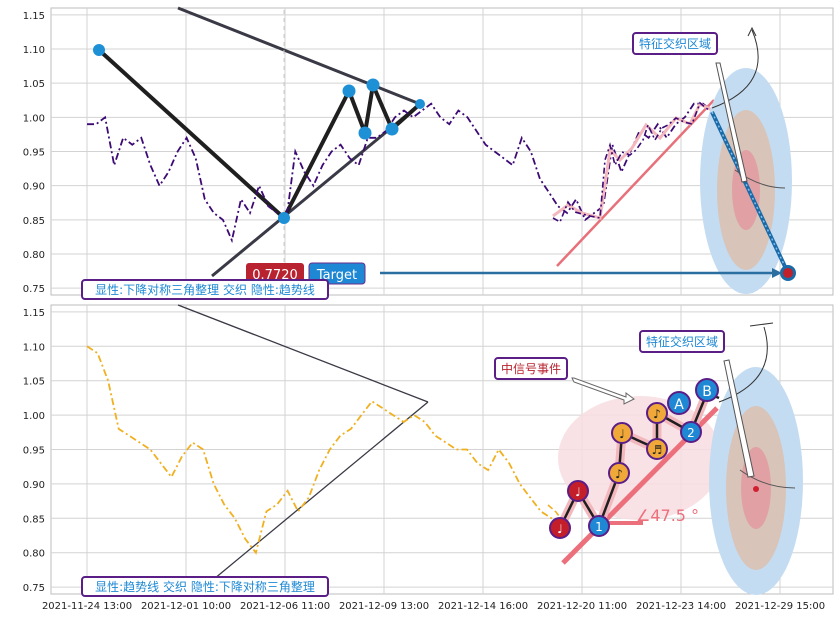 This screenshot has width=839, height=621. I want to click on x-tick-label: 2021-12-29 15:00, so click(780, 606).